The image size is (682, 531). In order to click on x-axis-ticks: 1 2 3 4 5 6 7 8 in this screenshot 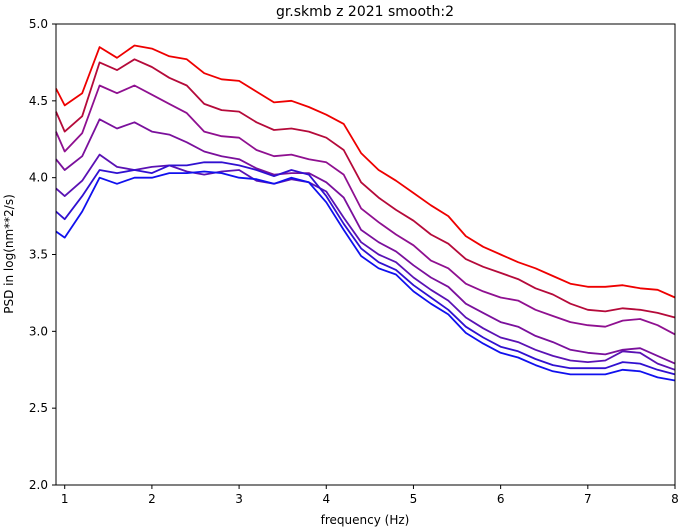, I will do `click(370, 495)`.